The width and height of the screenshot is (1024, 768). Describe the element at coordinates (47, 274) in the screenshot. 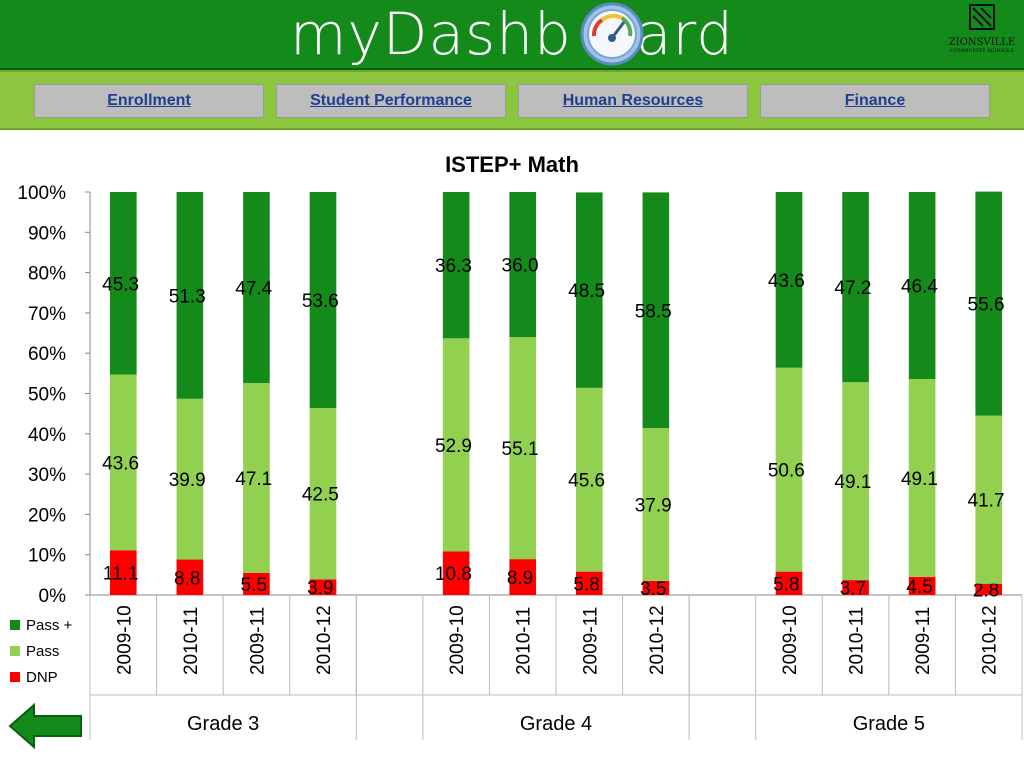

I see `y-tick-label: 80%` at that location.